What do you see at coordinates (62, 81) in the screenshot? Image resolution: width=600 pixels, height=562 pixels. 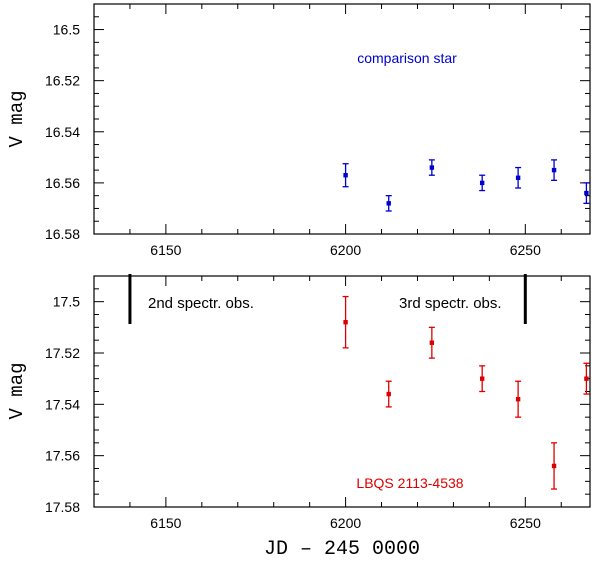 I see `top-y-tick-label: 16.52` at bounding box center [62, 81].